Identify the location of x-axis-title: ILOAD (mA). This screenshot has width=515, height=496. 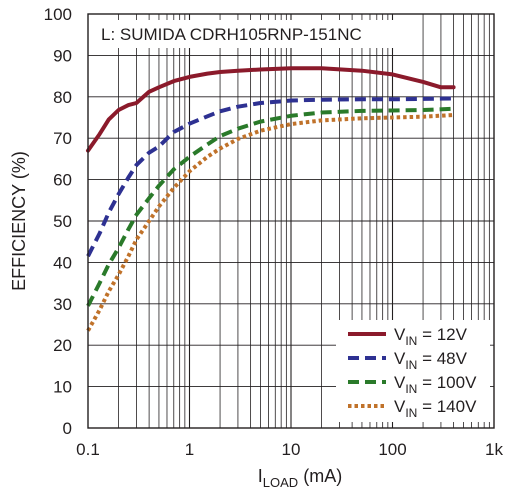
(300, 478).